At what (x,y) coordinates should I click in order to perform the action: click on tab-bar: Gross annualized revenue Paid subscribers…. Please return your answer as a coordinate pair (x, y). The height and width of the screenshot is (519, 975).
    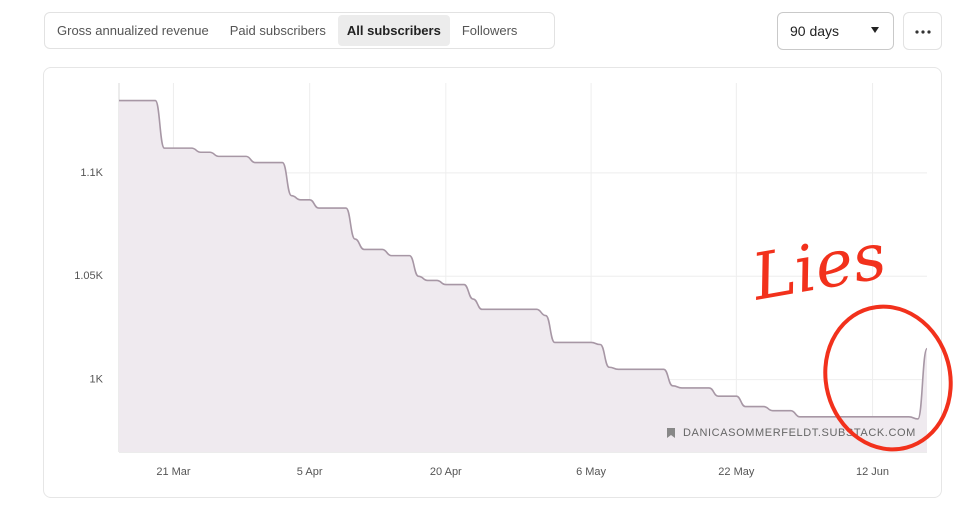
    Looking at the image, I should click on (299, 30).